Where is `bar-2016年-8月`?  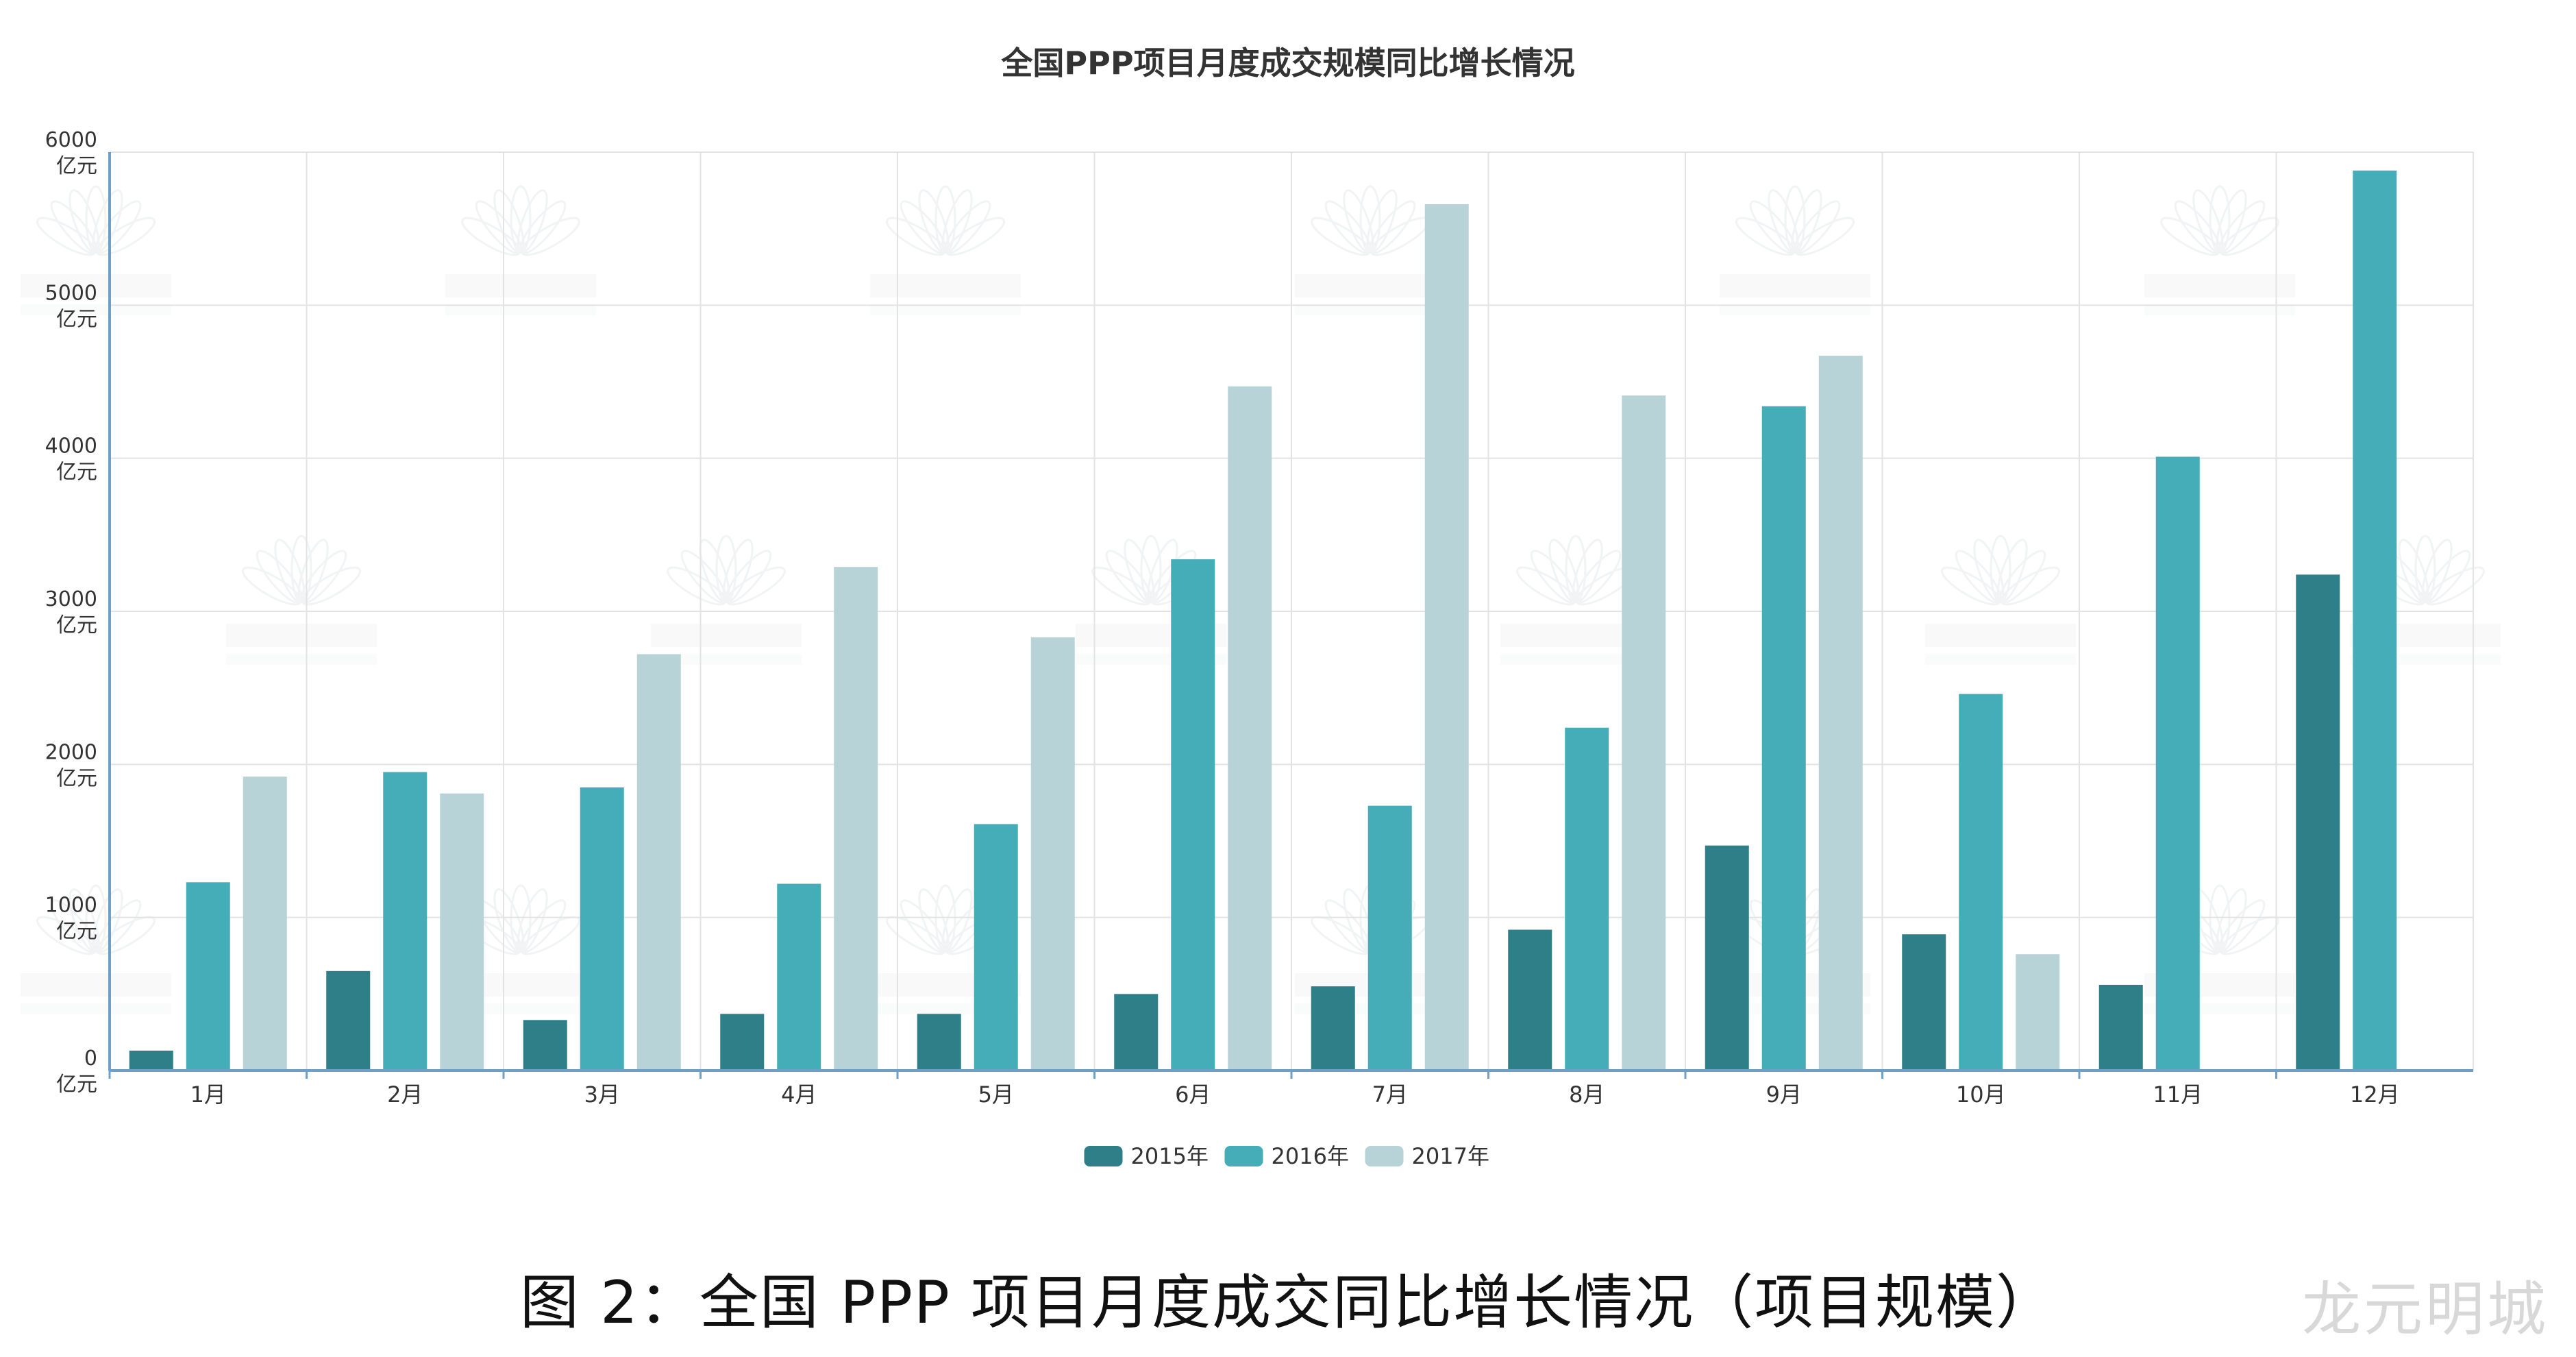 bar-2016年-8月 is located at coordinates (1587, 899).